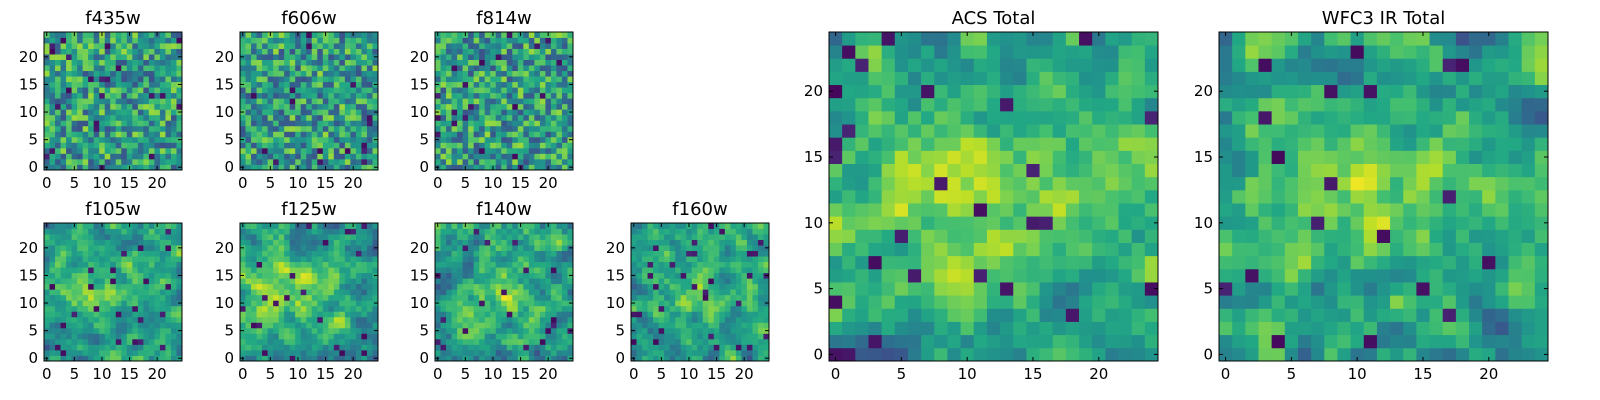  What do you see at coordinates (353, 183) in the screenshot?
I see `x-tick-label: 20` at bounding box center [353, 183].